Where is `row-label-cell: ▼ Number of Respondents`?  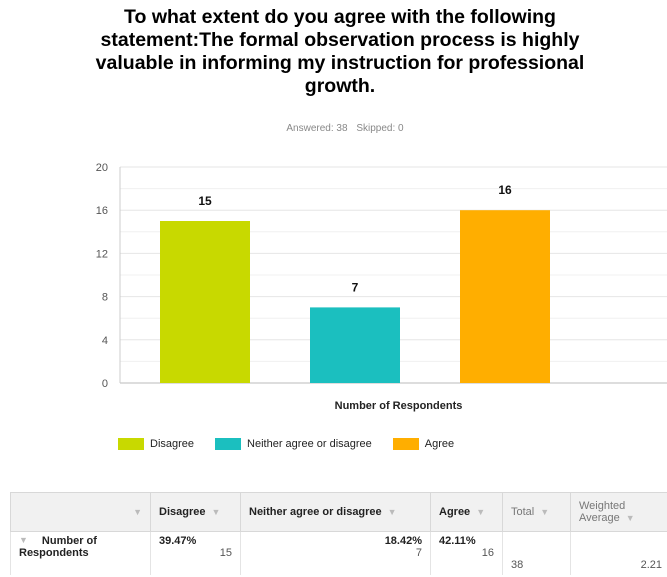
row-label-cell: ▼ Number of Respondents is located at coordinates (80, 553).